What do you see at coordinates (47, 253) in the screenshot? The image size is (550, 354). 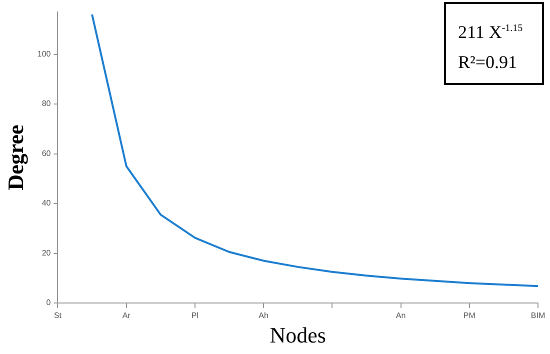 I see `y-tick-label: 20` at bounding box center [47, 253].